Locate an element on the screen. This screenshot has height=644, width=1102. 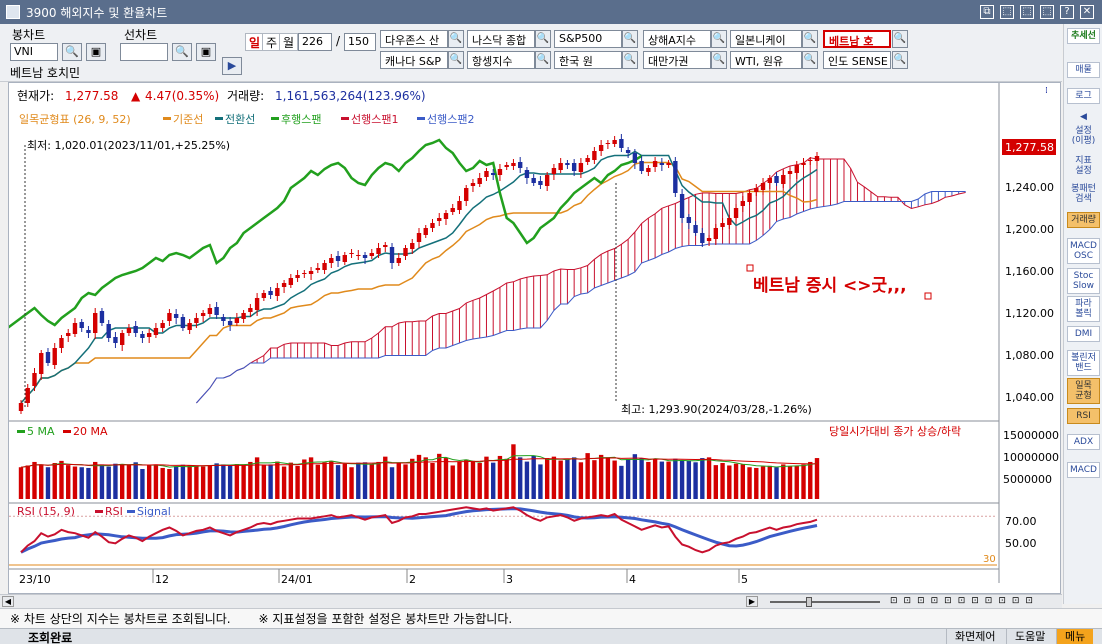
rb-pattern-search: 봉패턴 검색 is located at coordinates (1083, 194).